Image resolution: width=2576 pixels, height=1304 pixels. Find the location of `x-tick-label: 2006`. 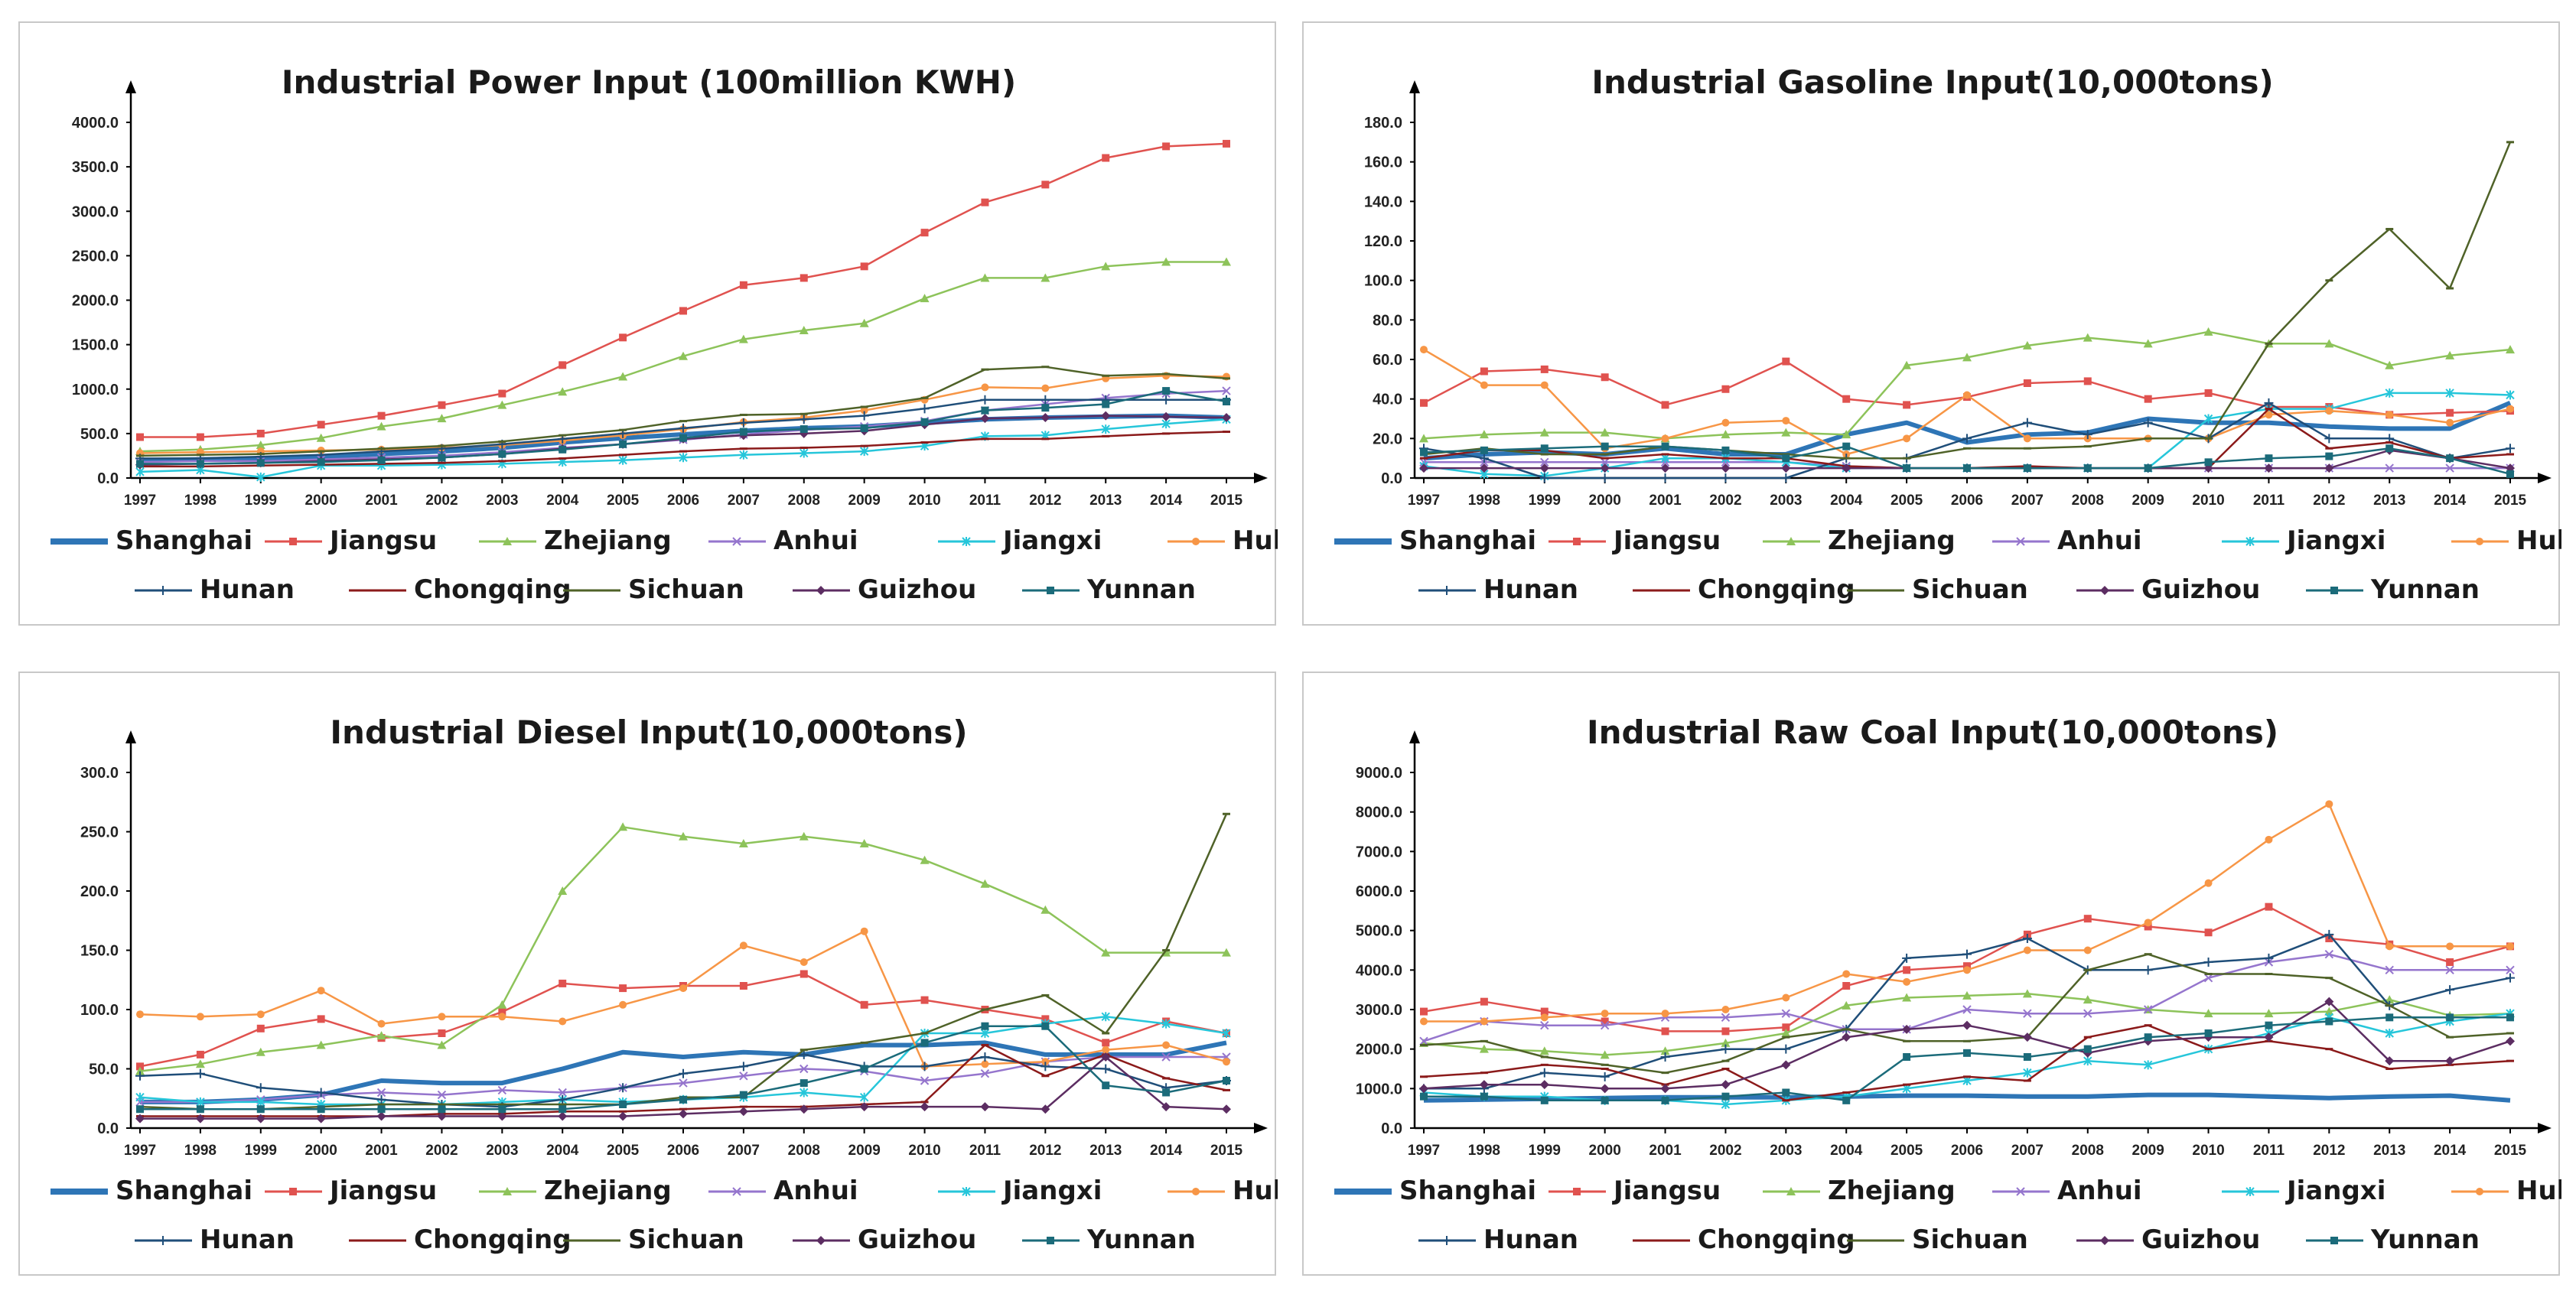

x-tick-label: 2006 is located at coordinates (683, 1151).